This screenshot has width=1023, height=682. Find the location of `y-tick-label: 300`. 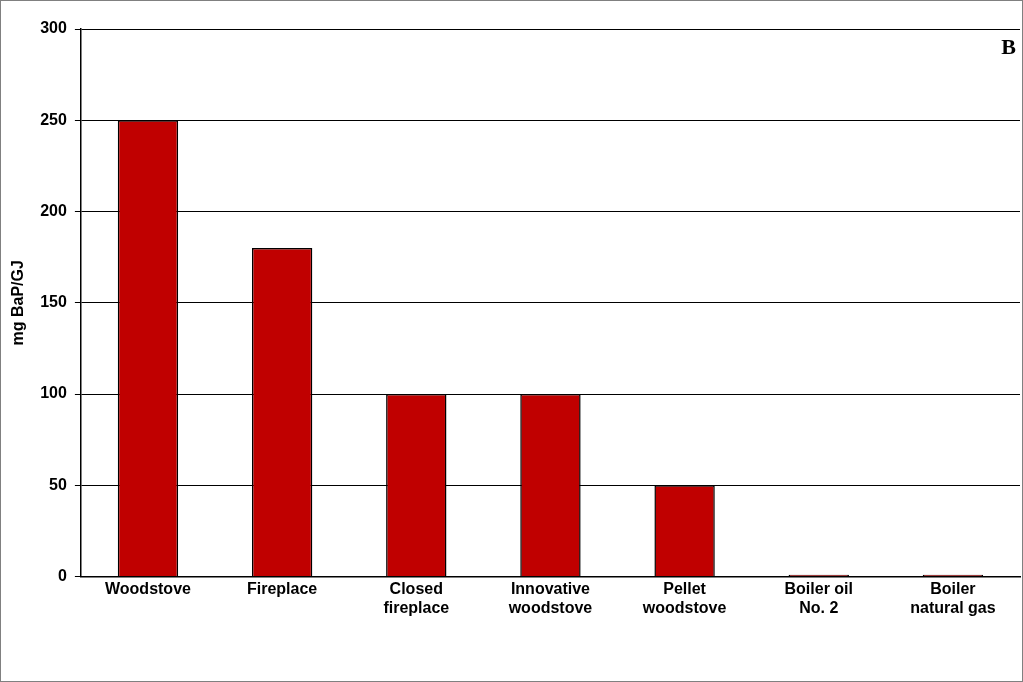

y-tick-label: 300 is located at coordinates (53, 28).